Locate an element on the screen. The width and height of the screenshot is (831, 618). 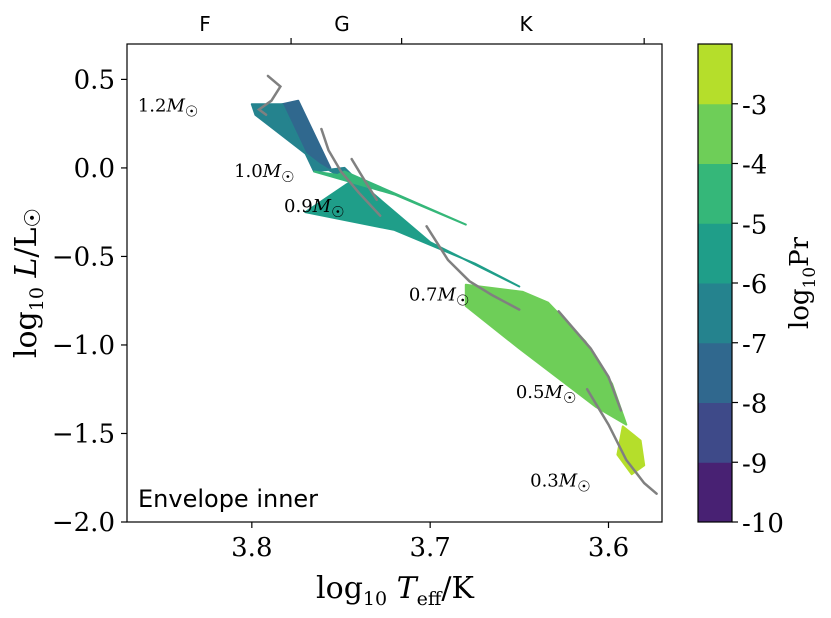
x-axis-label-log: log is located at coordinates (339, 588).